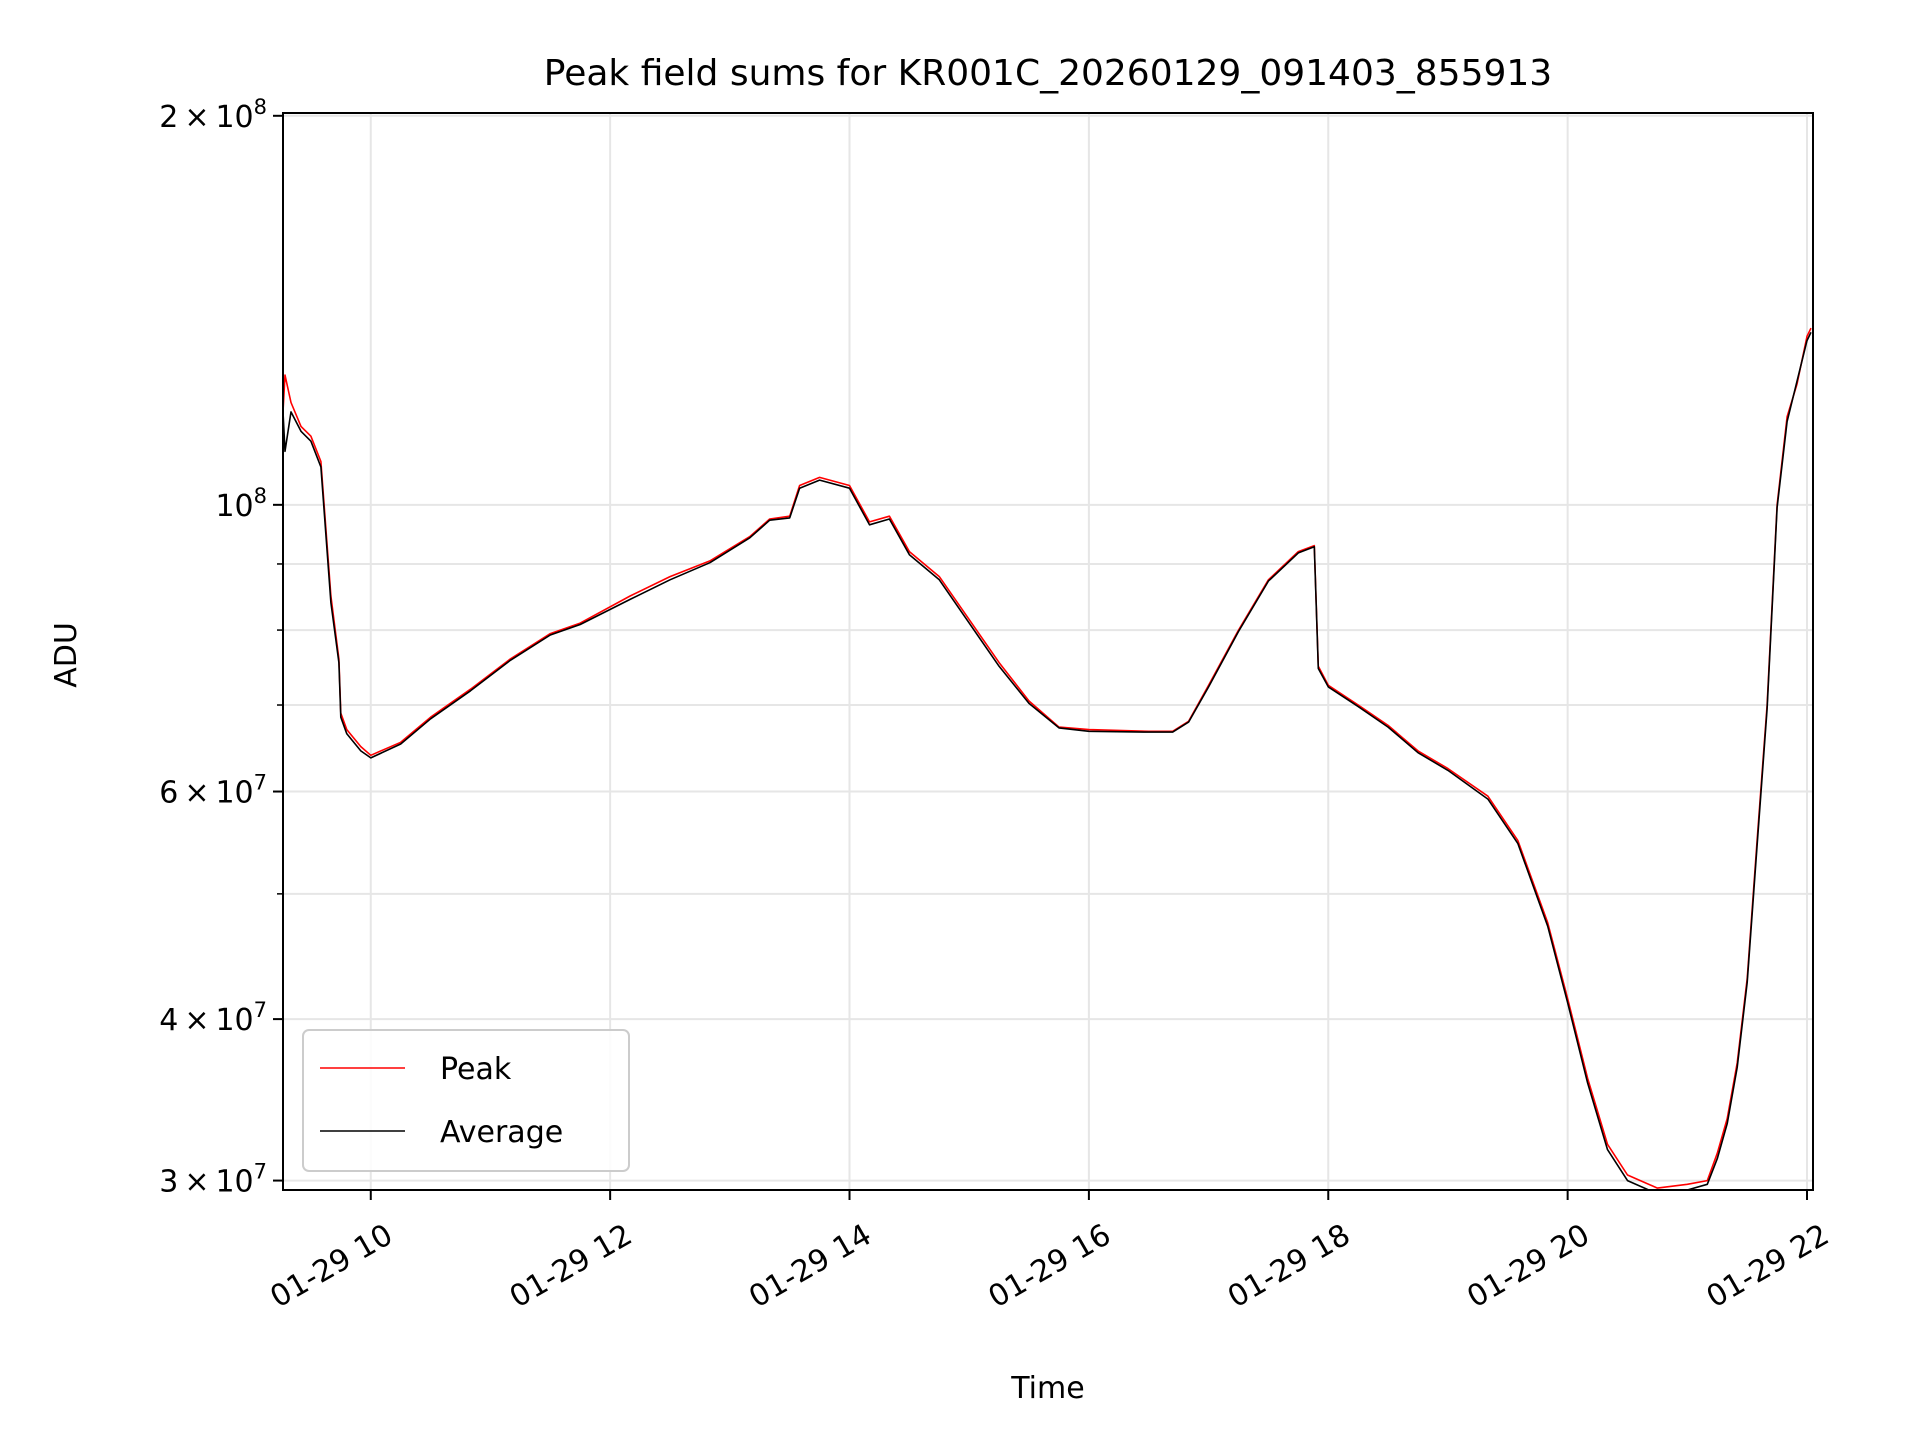 This screenshot has height=1440, width=1920. Describe the element at coordinates (1047, 1388) in the screenshot. I see `x-axis-label: Time` at that location.